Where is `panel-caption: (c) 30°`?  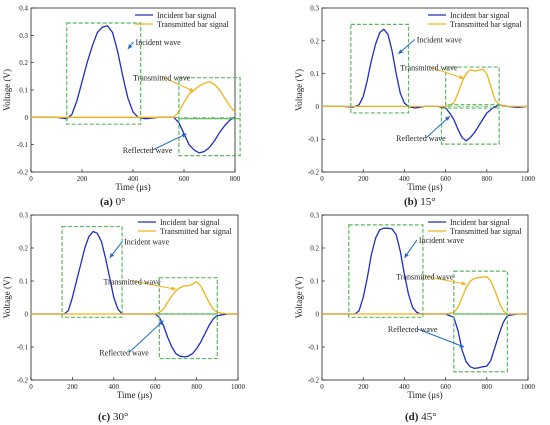
panel-caption: (c) 30° is located at coordinates (113, 417).